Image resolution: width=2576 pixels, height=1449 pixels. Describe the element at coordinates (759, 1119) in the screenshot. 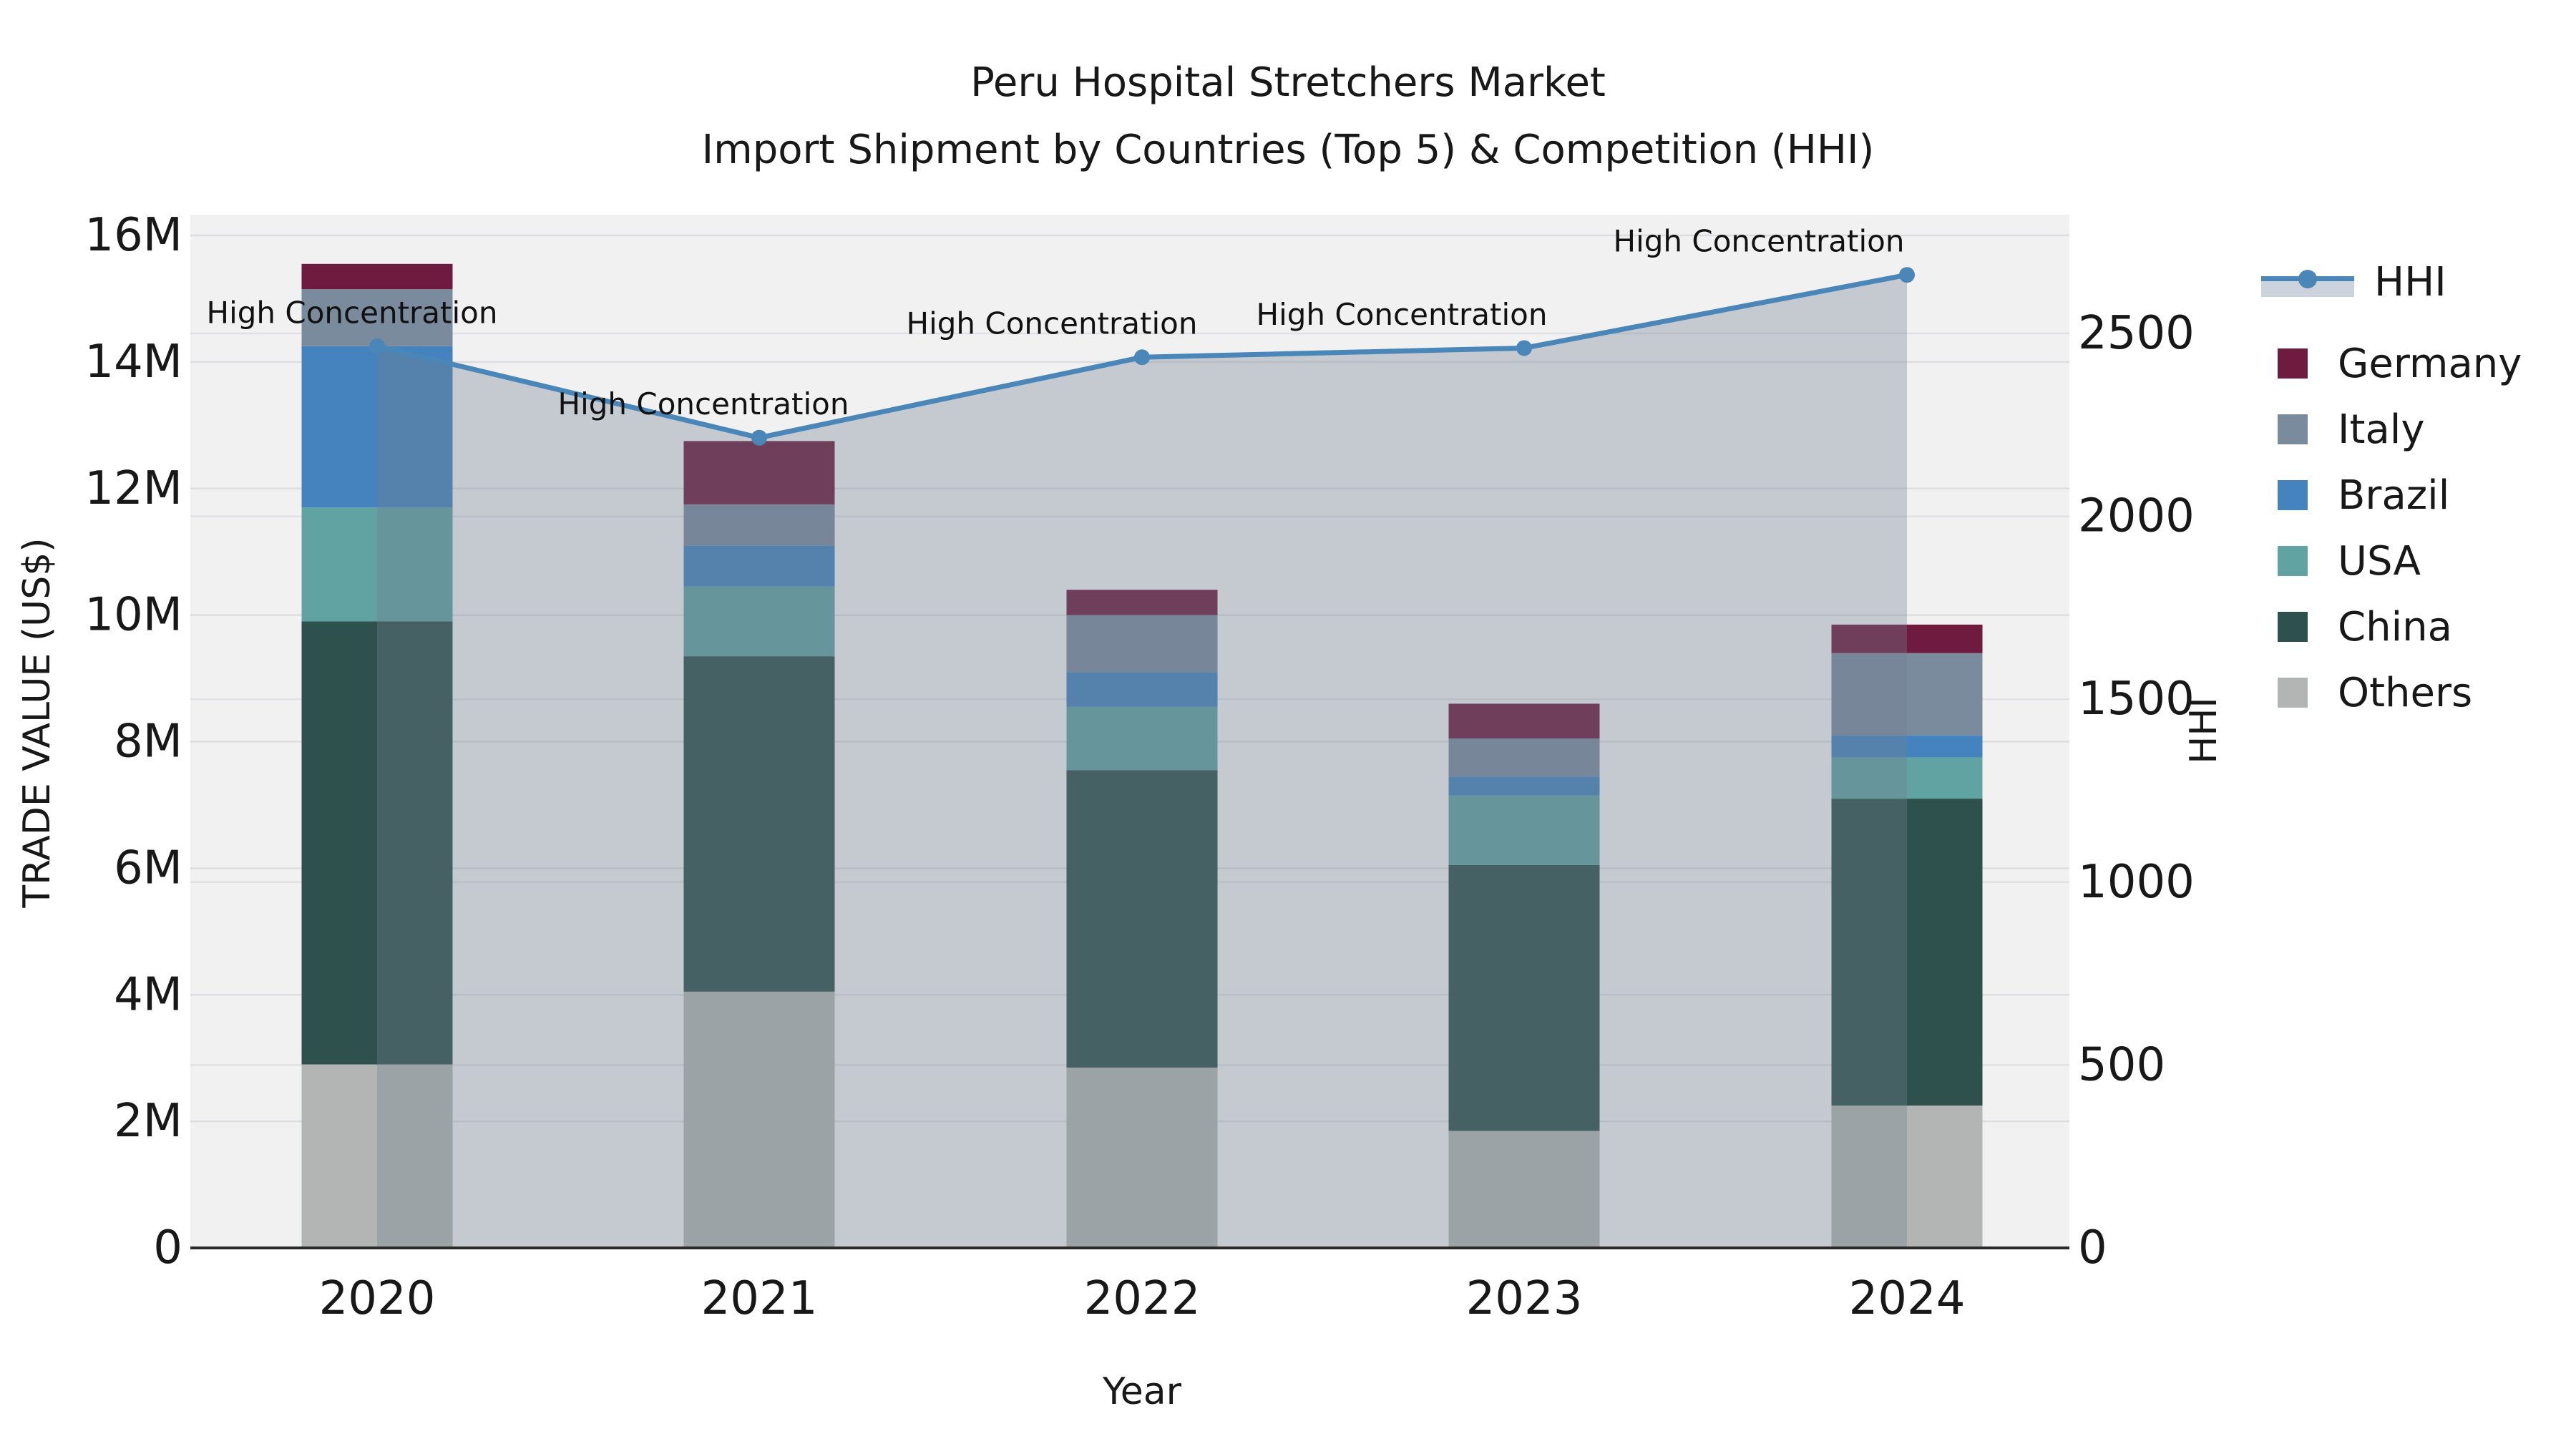

I see `bar-segment-others-2021` at that location.